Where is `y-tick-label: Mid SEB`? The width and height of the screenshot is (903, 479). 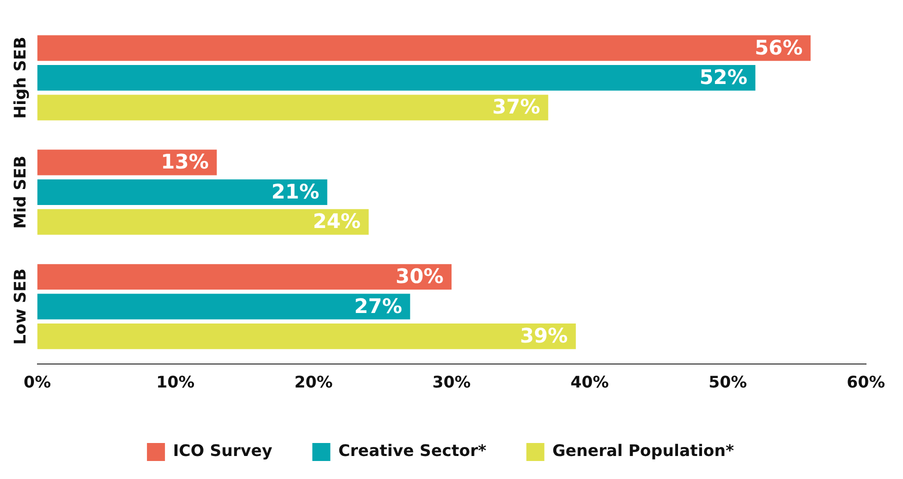
y-tick-label: Mid SEB is located at coordinates (20, 192).